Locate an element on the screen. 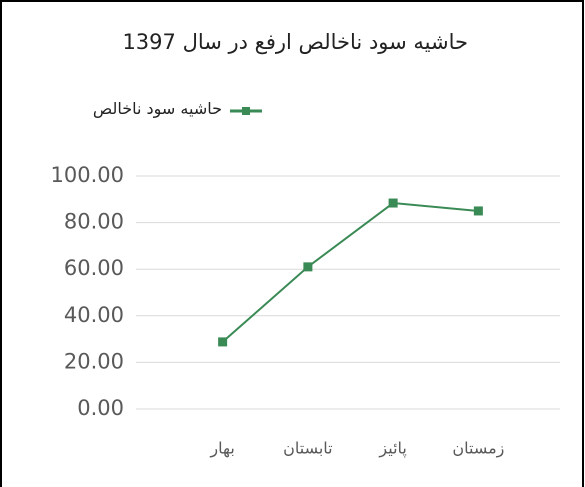 The width and height of the screenshot is (585, 487). y-tick-label: 0.00 is located at coordinates (100, 408).